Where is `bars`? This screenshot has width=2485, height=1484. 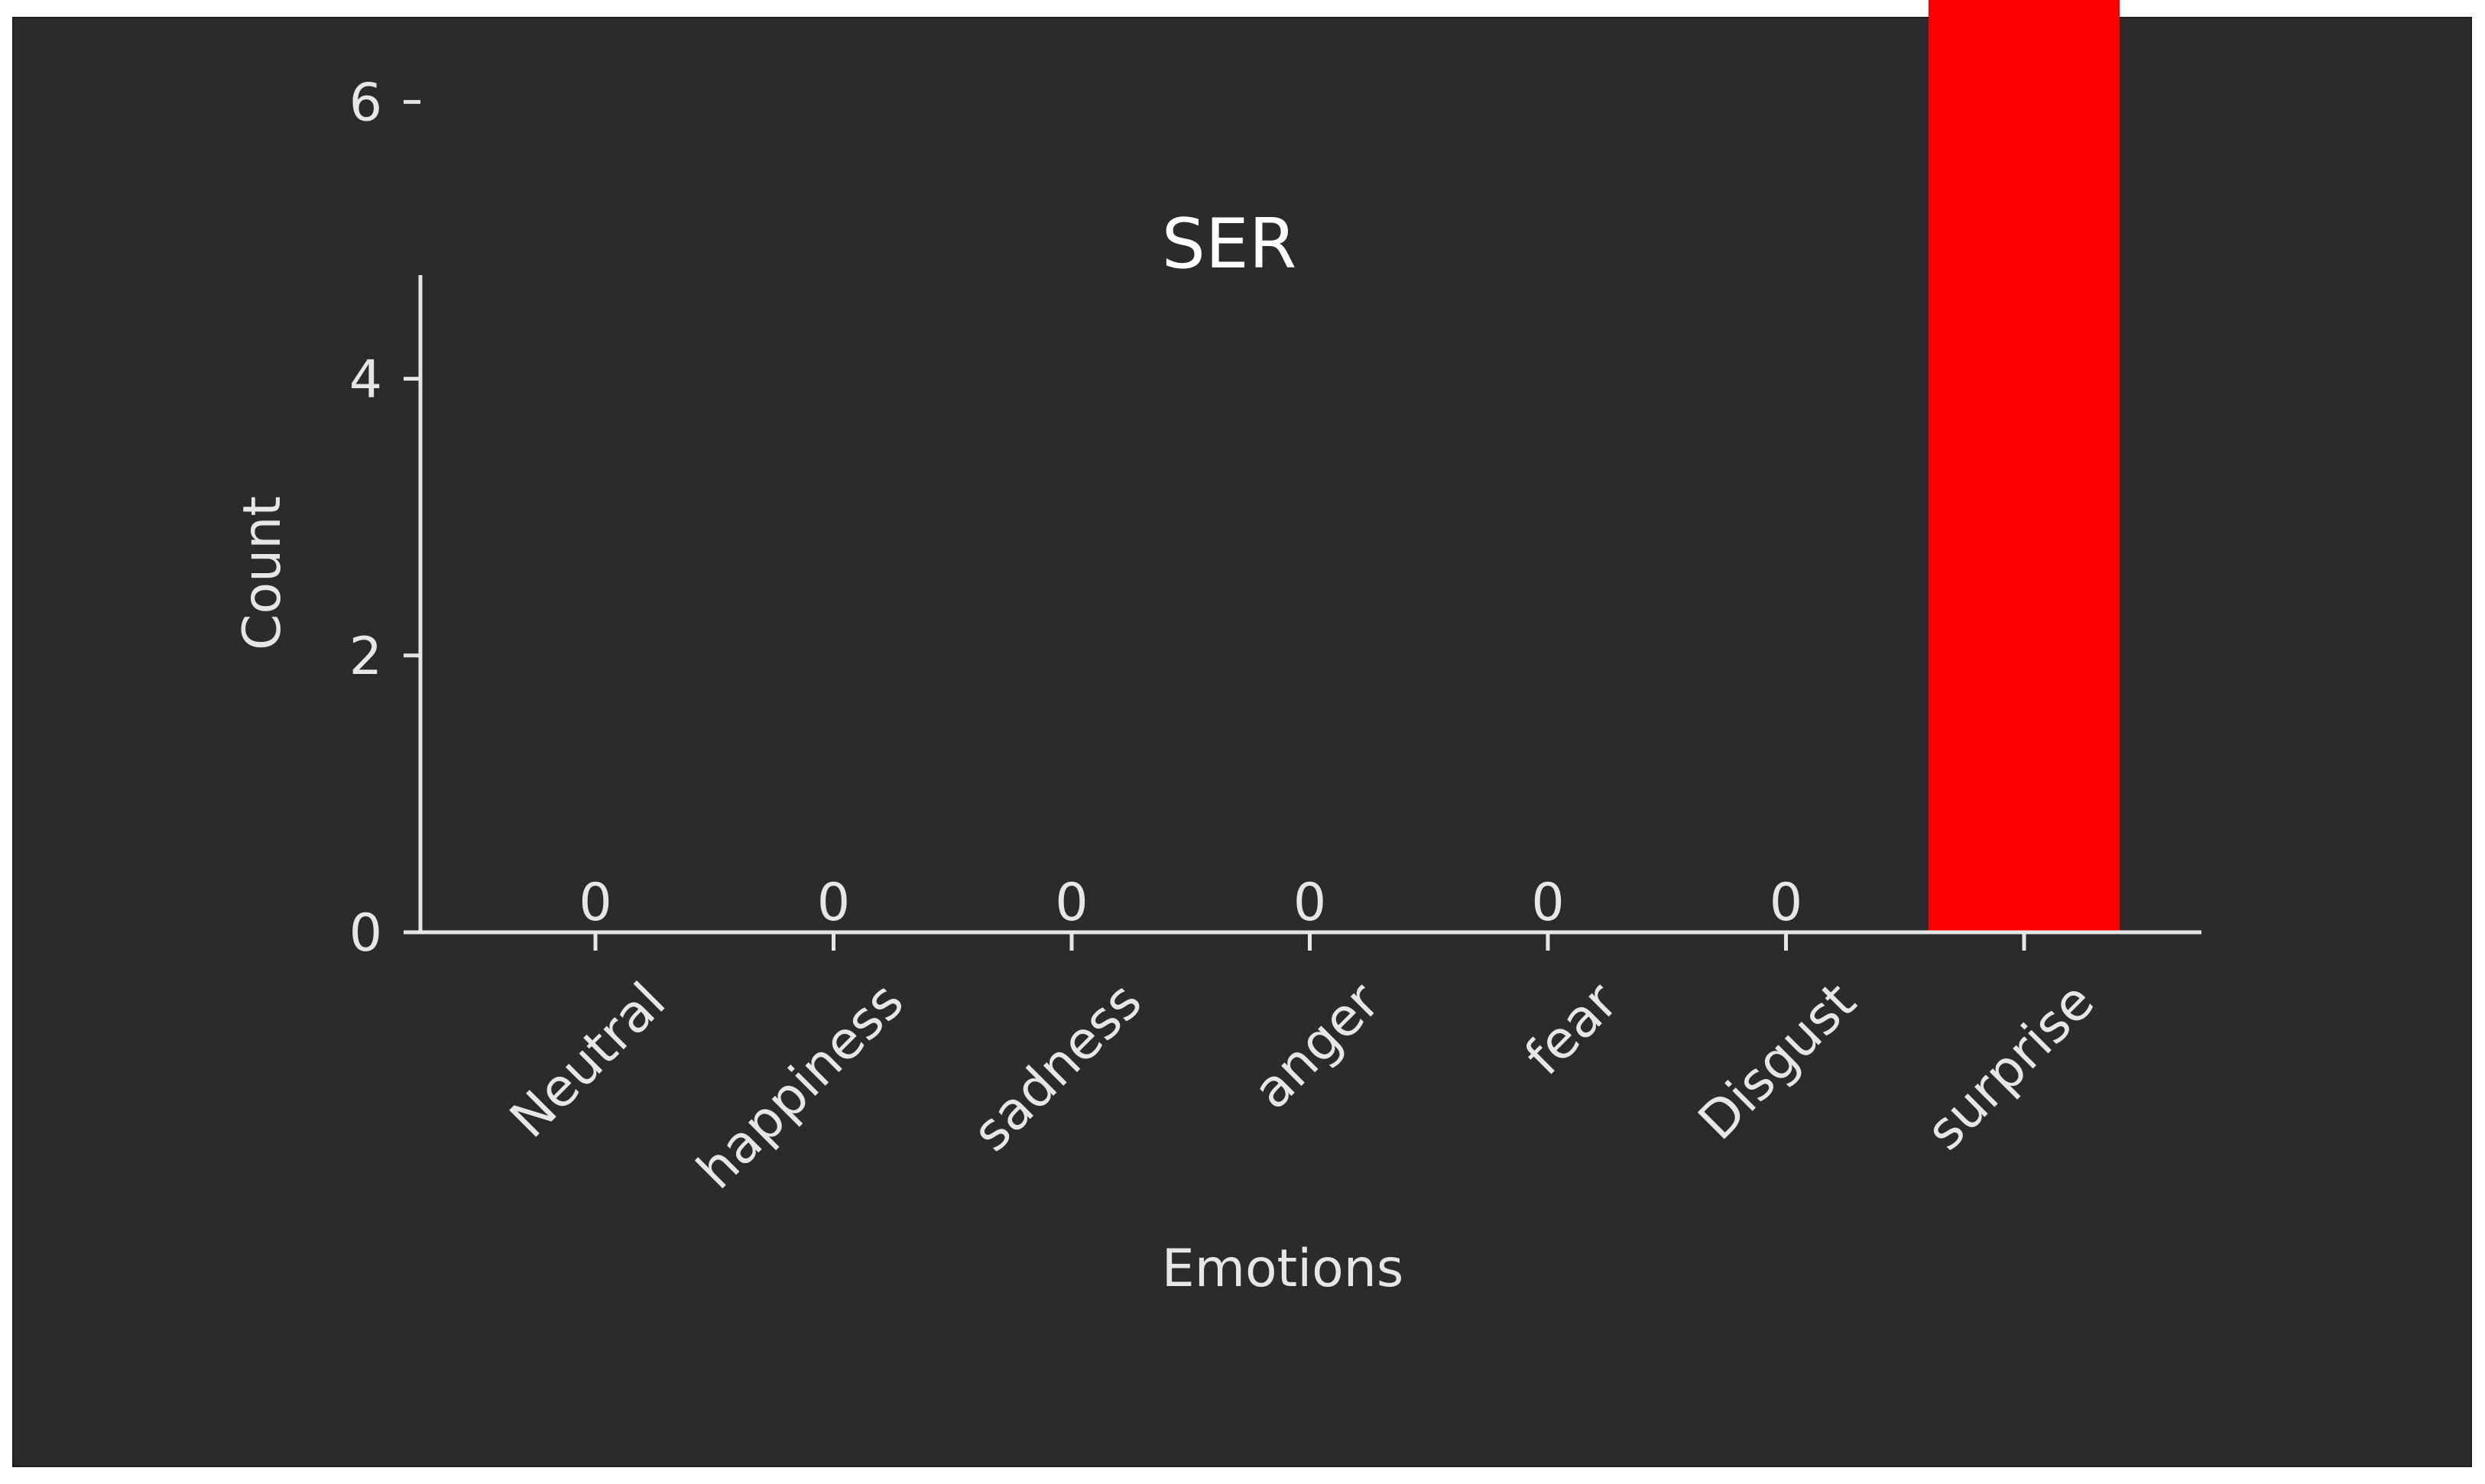 bars is located at coordinates (2024, 467).